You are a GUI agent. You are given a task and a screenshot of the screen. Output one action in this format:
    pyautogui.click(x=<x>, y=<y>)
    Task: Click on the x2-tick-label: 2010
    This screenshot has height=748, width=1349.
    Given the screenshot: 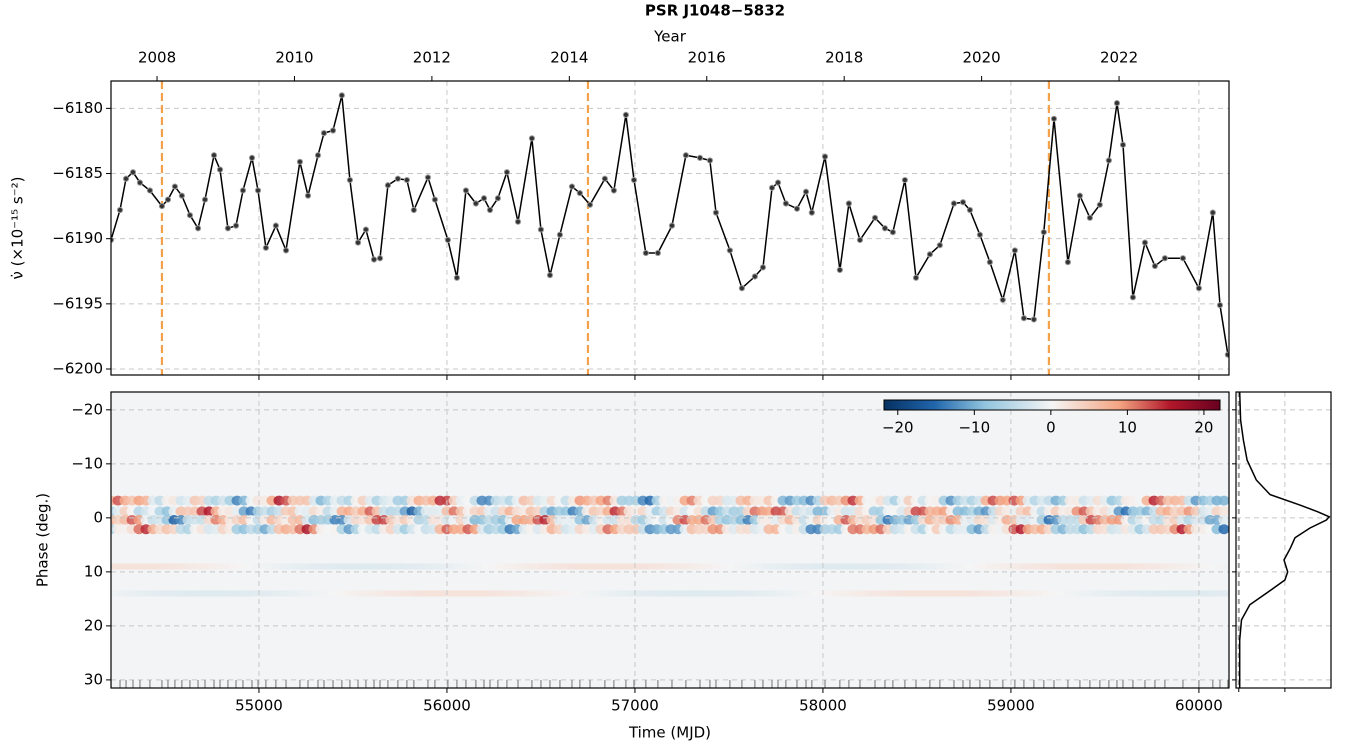 What is the action you would take?
    pyautogui.click(x=294, y=58)
    